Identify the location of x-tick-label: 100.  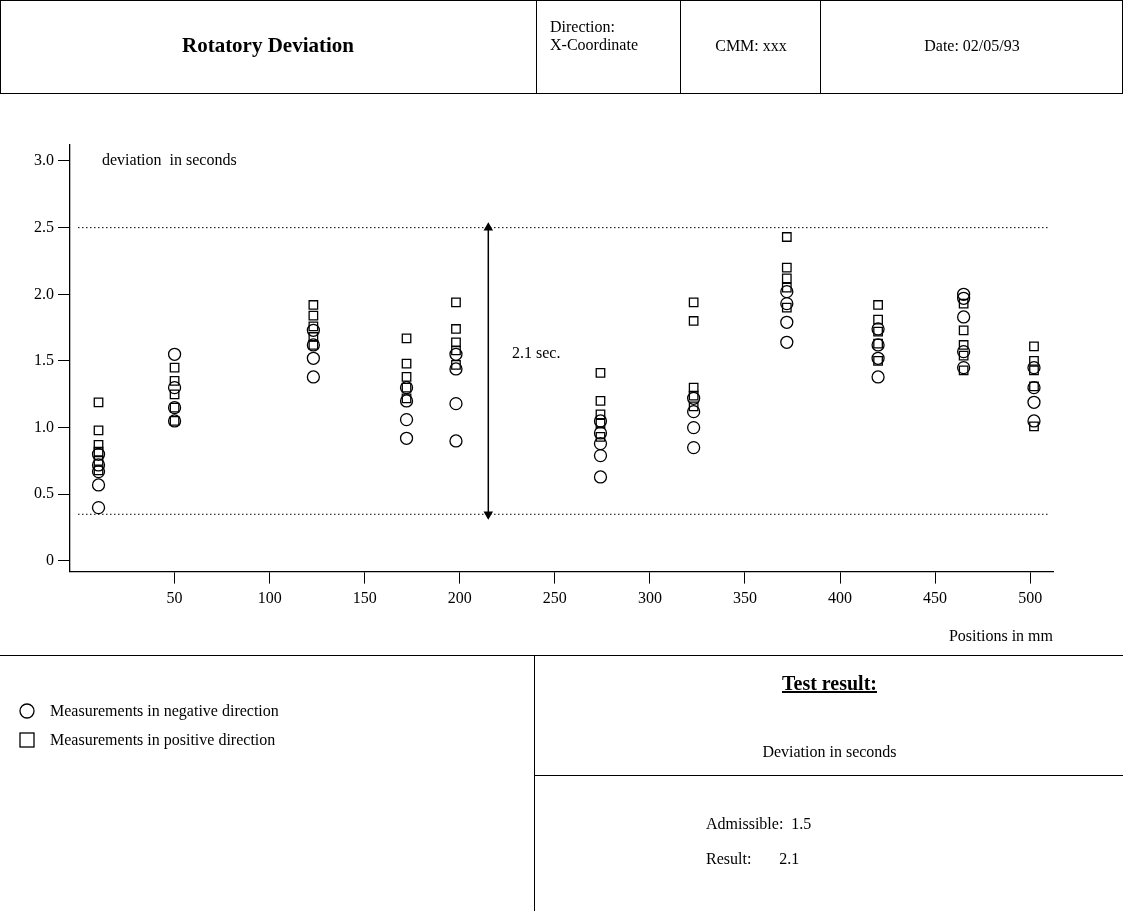
(269, 598).